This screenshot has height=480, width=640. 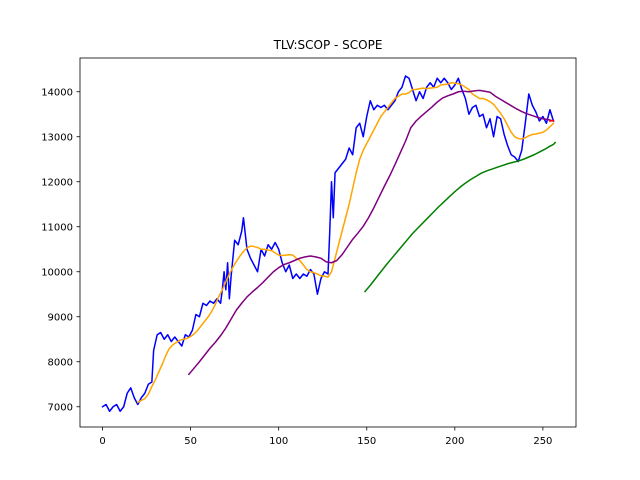 What do you see at coordinates (454, 441) in the screenshot?
I see `x-tick-label: 200` at bounding box center [454, 441].